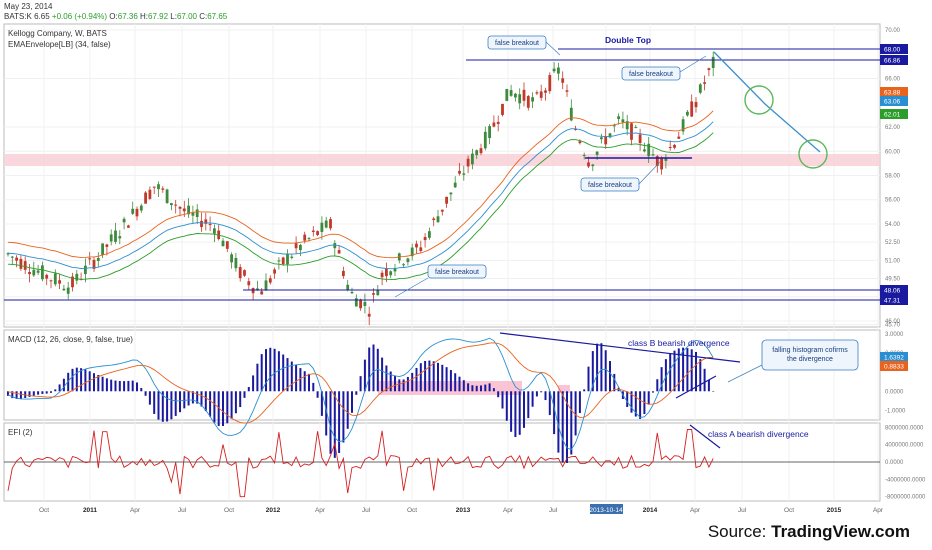 The height and width of the screenshot is (550, 932). What do you see at coordinates (834, 510) in the screenshot?
I see `x-tick-label: 2015` at bounding box center [834, 510].